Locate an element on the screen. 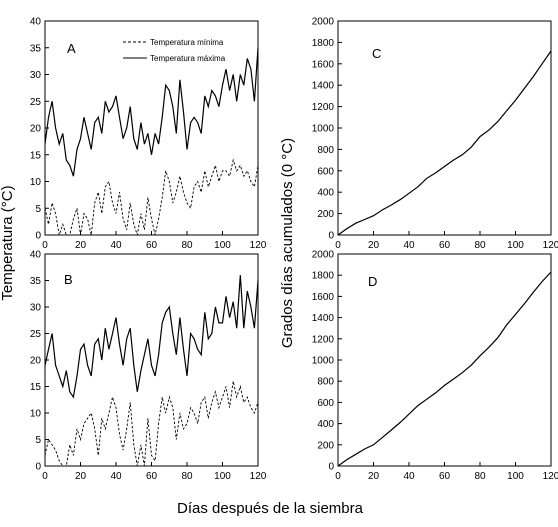 This screenshot has width=558, height=527. panel-a-lines is located at coordinates (151, 141).